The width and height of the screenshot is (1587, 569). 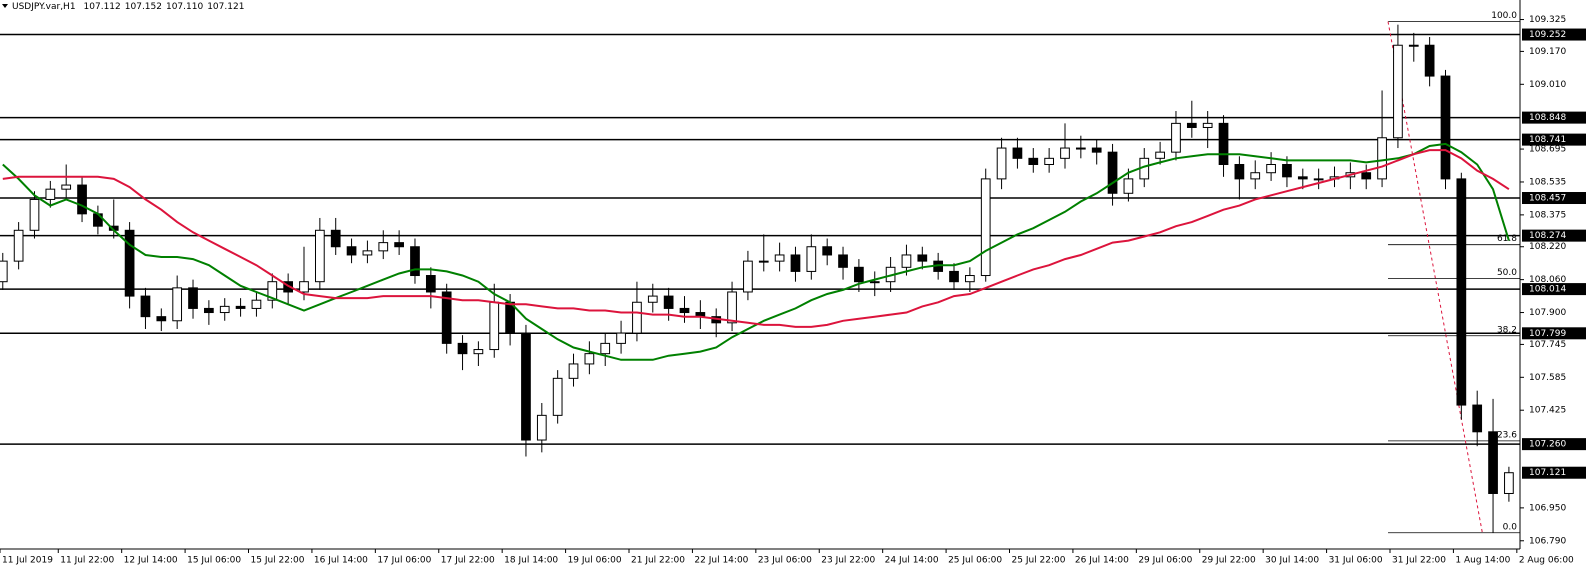 What do you see at coordinates (5, 6) in the screenshot?
I see `collapse-arrow` at bounding box center [5, 6].